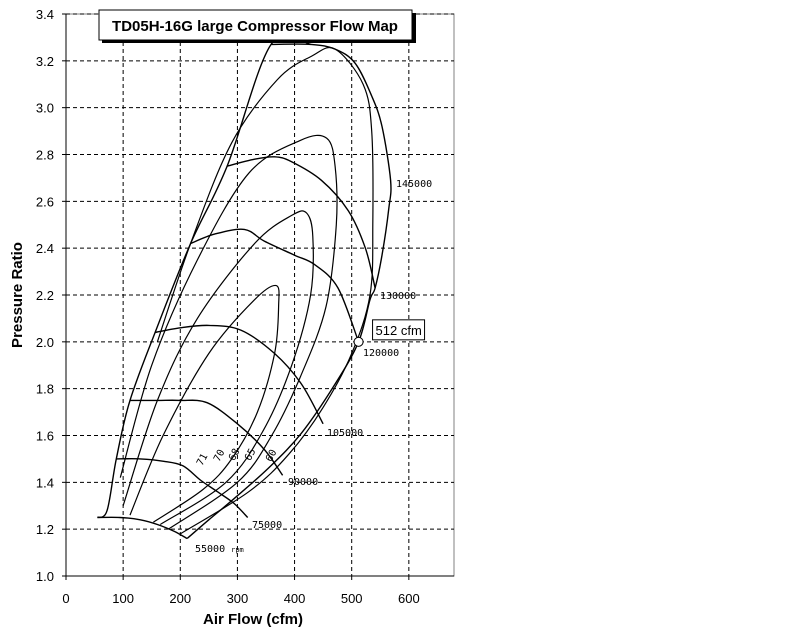 The width and height of the screenshot is (793, 633). I want to click on x-tick-label: 0, so click(65, 598).